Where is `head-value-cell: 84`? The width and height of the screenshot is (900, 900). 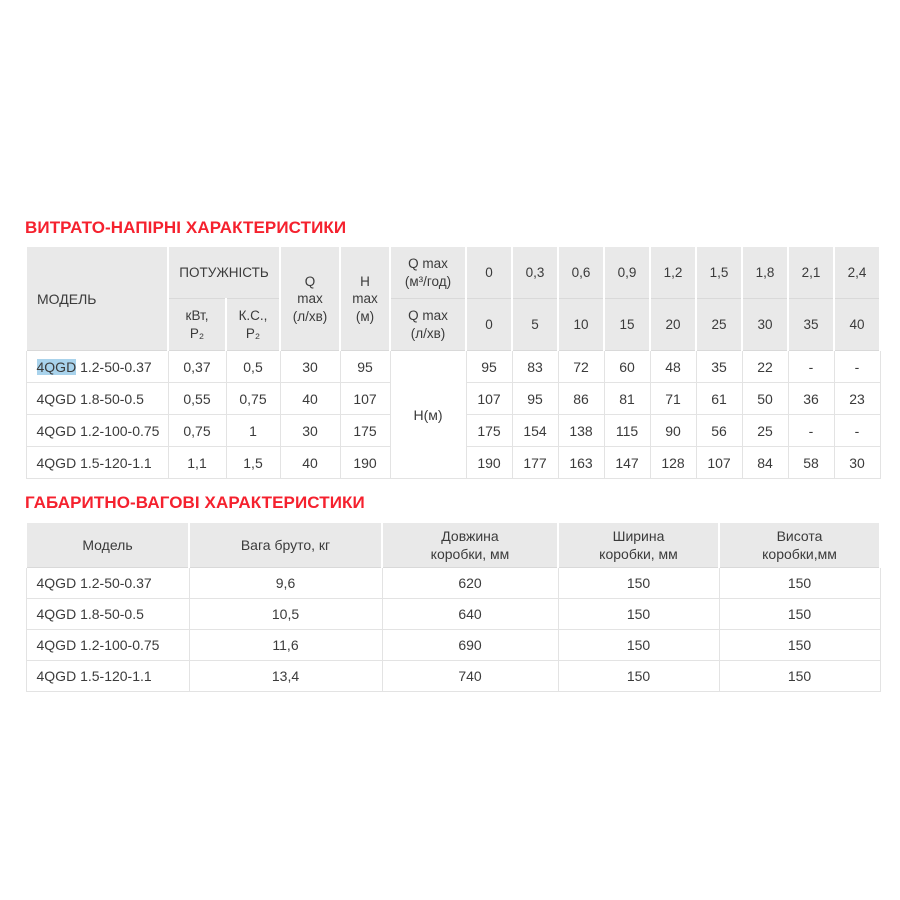
head-value-cell: 84 is located at coordinates (765, 463).